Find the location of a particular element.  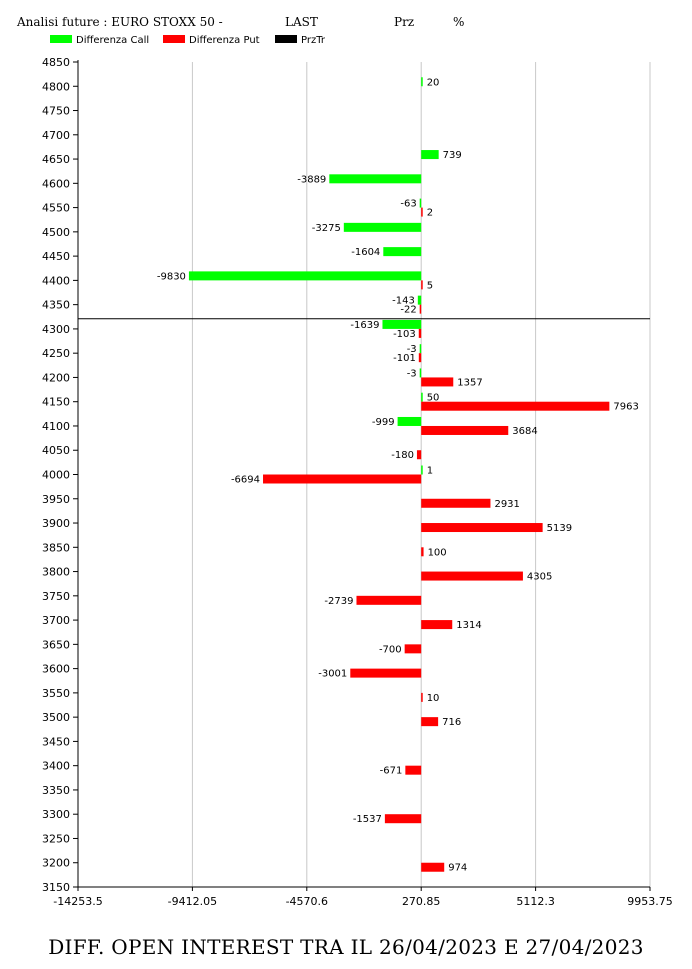

legend: Differenza Call Differenza Put PrzTr is located at coordinates (188, 40).